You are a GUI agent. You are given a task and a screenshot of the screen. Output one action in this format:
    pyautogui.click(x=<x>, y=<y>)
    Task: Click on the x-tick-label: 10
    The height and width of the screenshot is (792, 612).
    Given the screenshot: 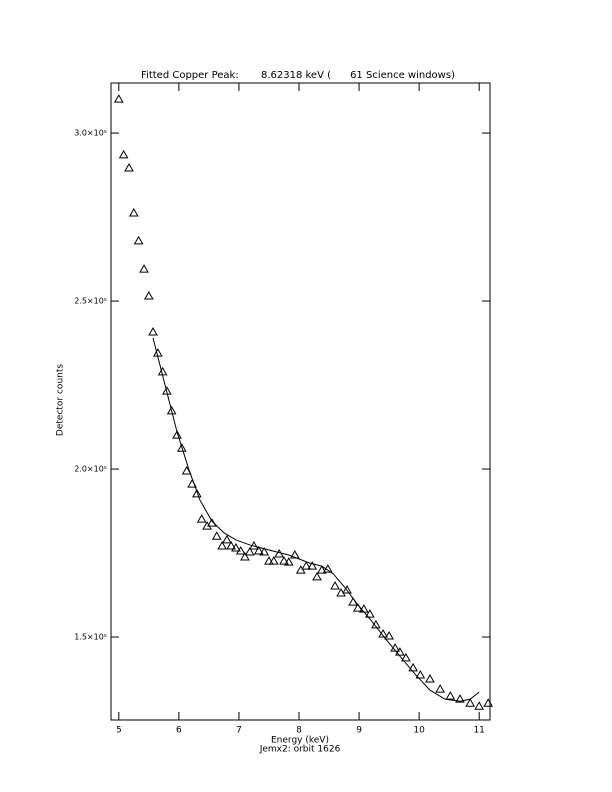 What is the action you would take?
    pyautogui.click(x=419, y=731)
    